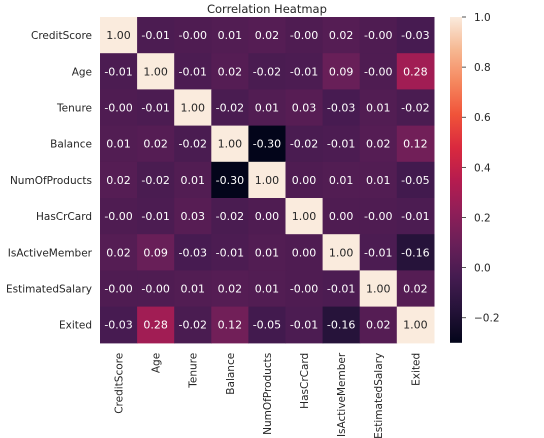  I want to click on cell-value-label: -0.03, so click(415, 35).